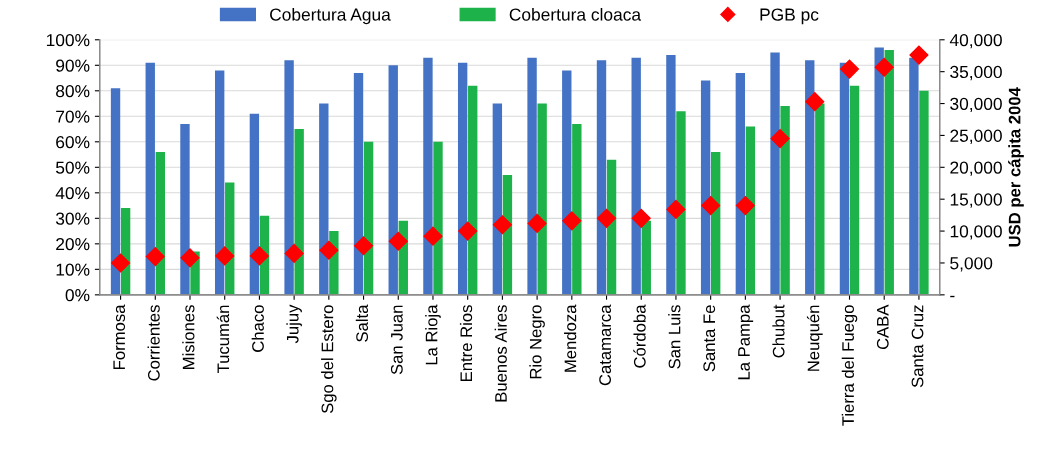 This screenshot has width=1050, height=468. What do you see at coordinates (153, 343) in the screenshot?
I see `x-tick-label: Corrientes` at bounding box center [153, 343].